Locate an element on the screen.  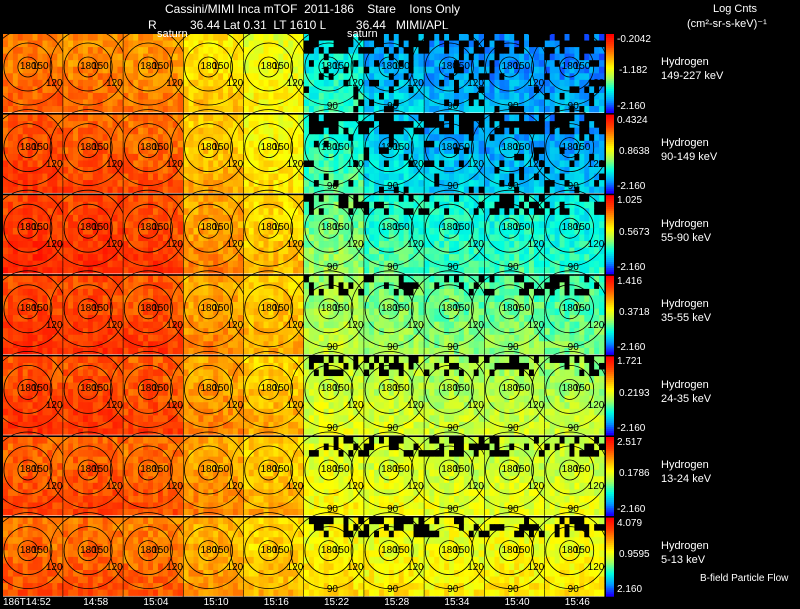
panel is located at coordinates (329, 70).